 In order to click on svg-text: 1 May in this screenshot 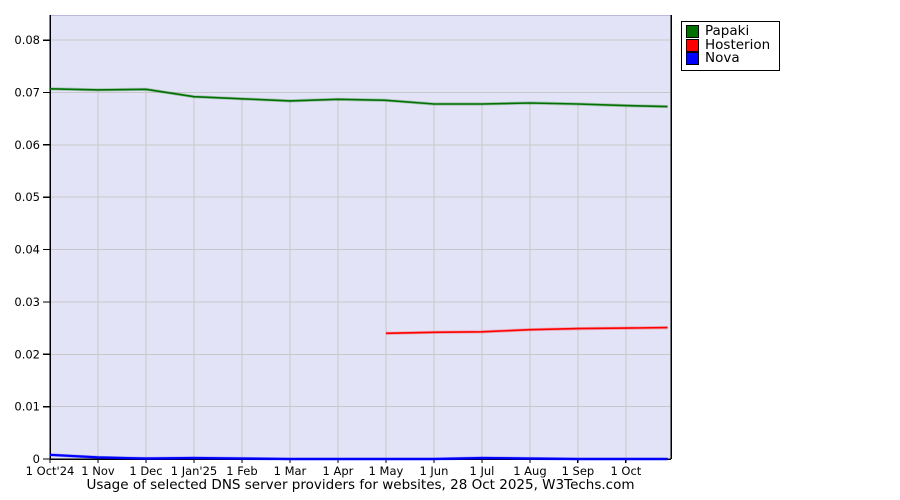, I will do `click(386, 471)`.